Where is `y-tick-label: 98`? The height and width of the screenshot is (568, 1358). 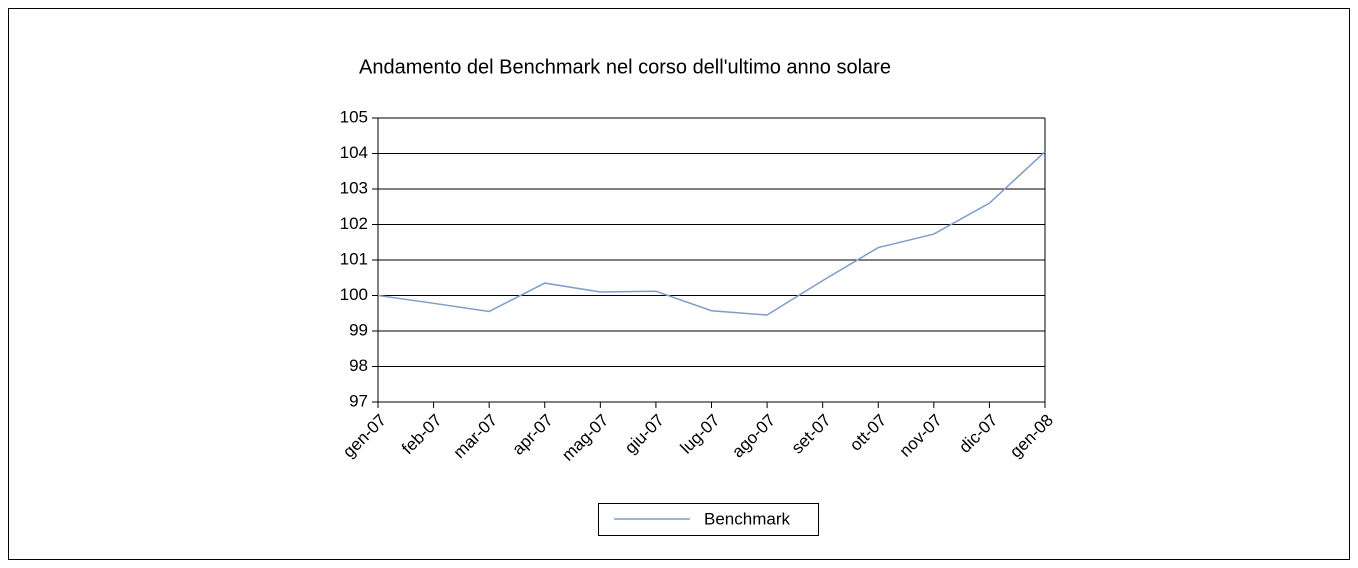 y-tick-label: 98 is located at coordinates (358, 365).